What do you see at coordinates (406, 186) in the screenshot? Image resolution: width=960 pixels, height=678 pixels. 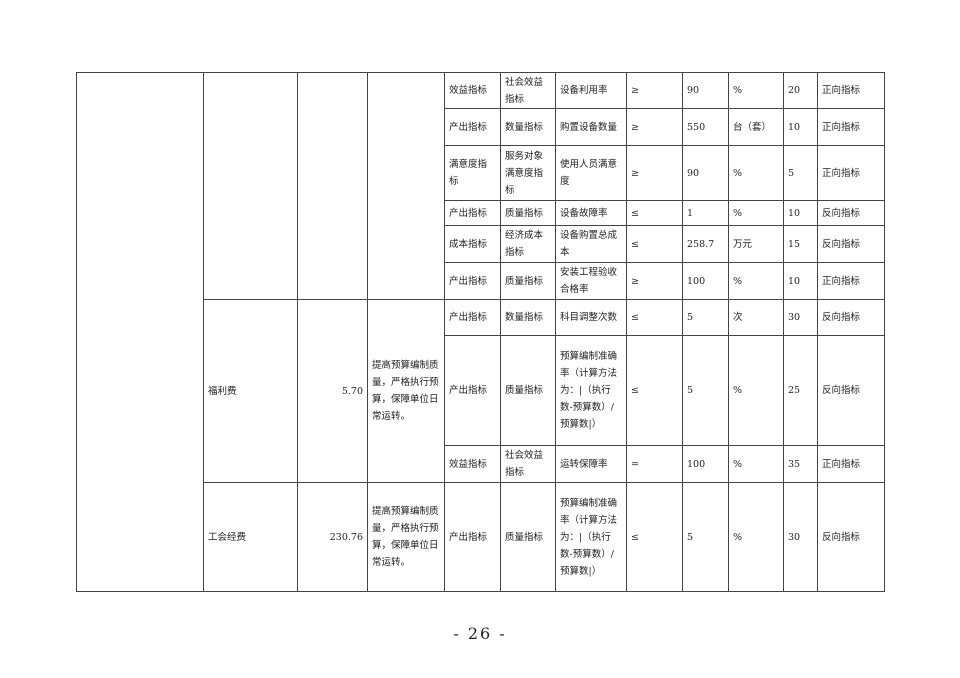 I see `project-goal-cell` at bounding box center [406, 186].